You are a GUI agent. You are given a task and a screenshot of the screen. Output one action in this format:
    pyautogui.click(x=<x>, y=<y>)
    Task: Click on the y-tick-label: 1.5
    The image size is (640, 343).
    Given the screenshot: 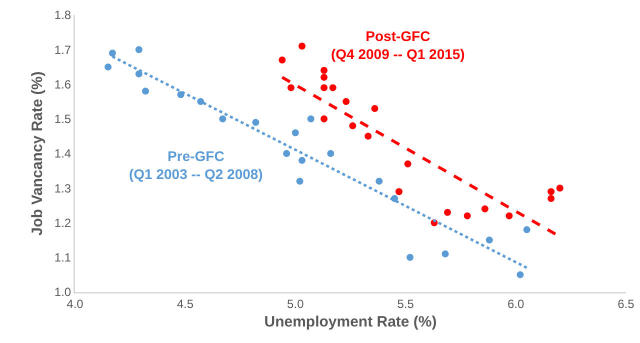 What is the action you would take?
    pyautogui.click(x=63, y=119)
    